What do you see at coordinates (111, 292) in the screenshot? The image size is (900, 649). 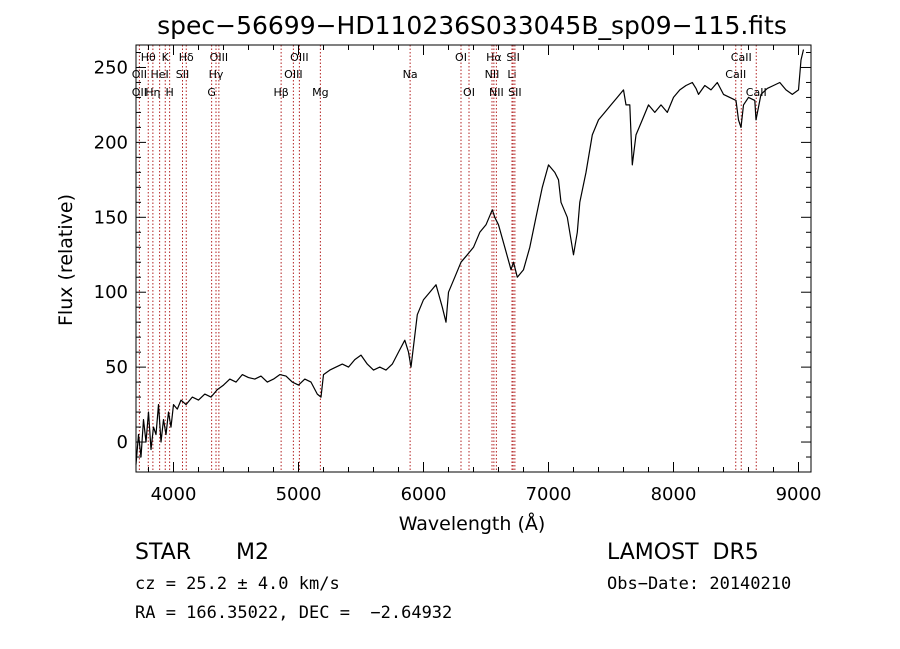 I see `y-tick-label: 100` at bounding box center [111, 292].